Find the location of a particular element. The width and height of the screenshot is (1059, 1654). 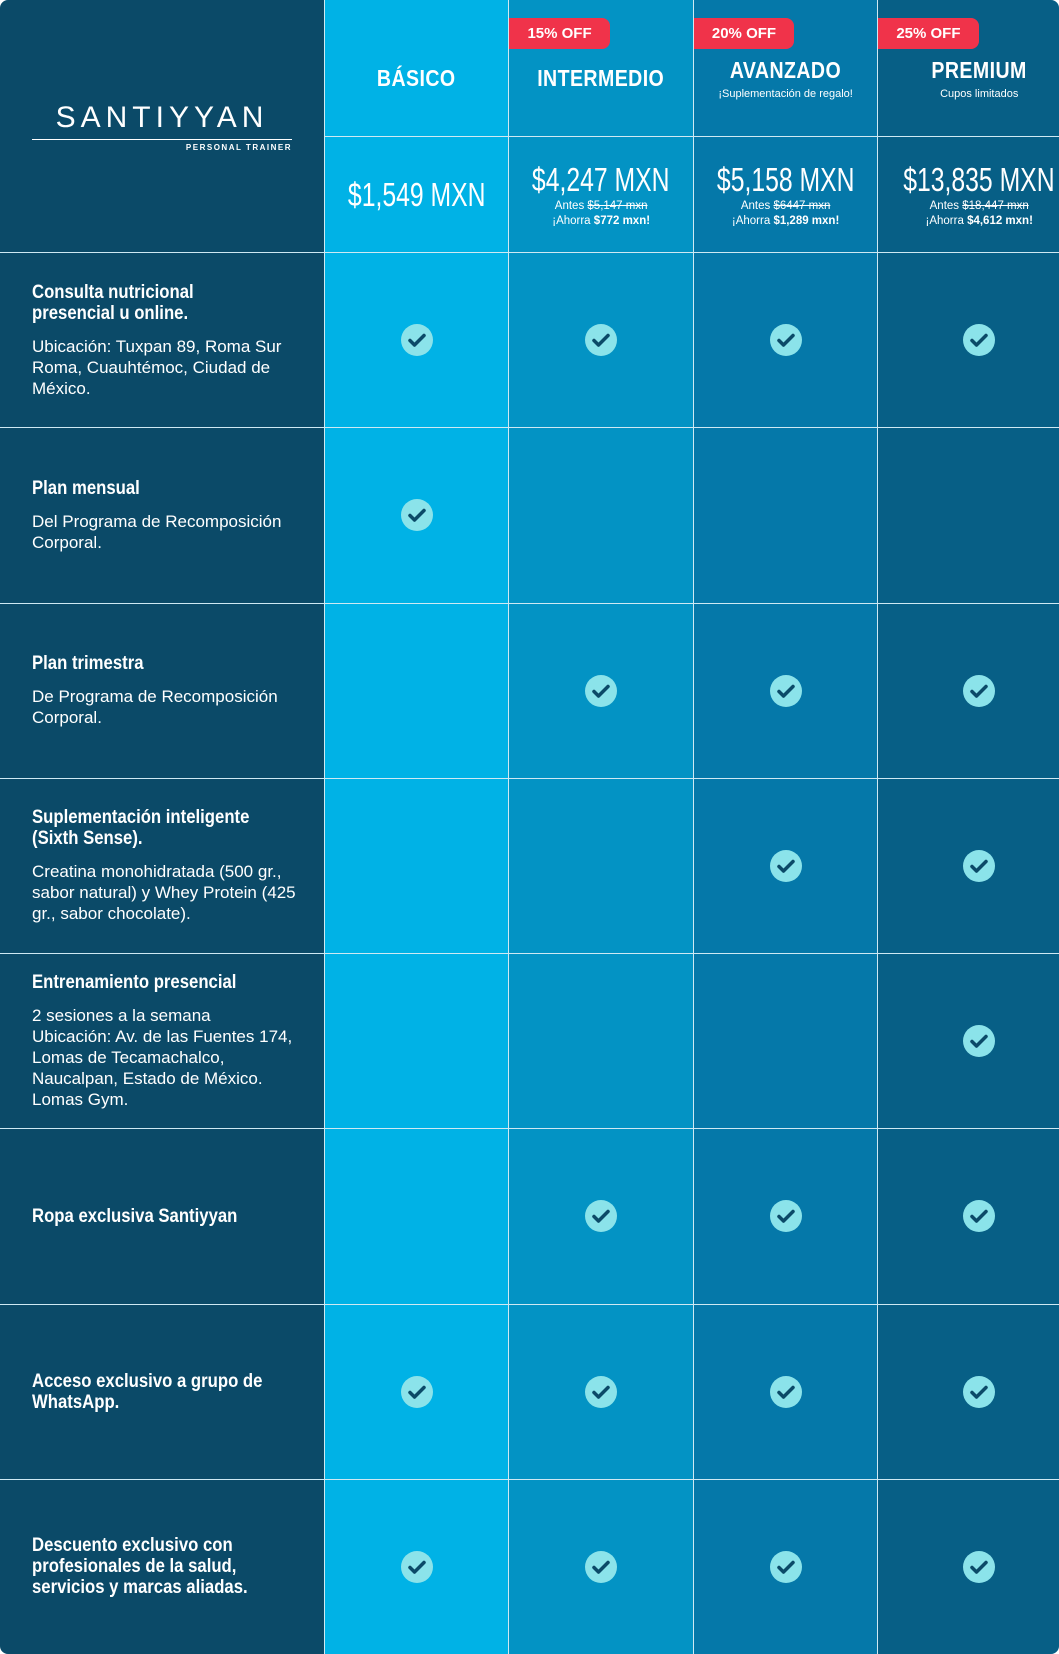

before-price: $6447 mxn is located at coordinates (802, 205).